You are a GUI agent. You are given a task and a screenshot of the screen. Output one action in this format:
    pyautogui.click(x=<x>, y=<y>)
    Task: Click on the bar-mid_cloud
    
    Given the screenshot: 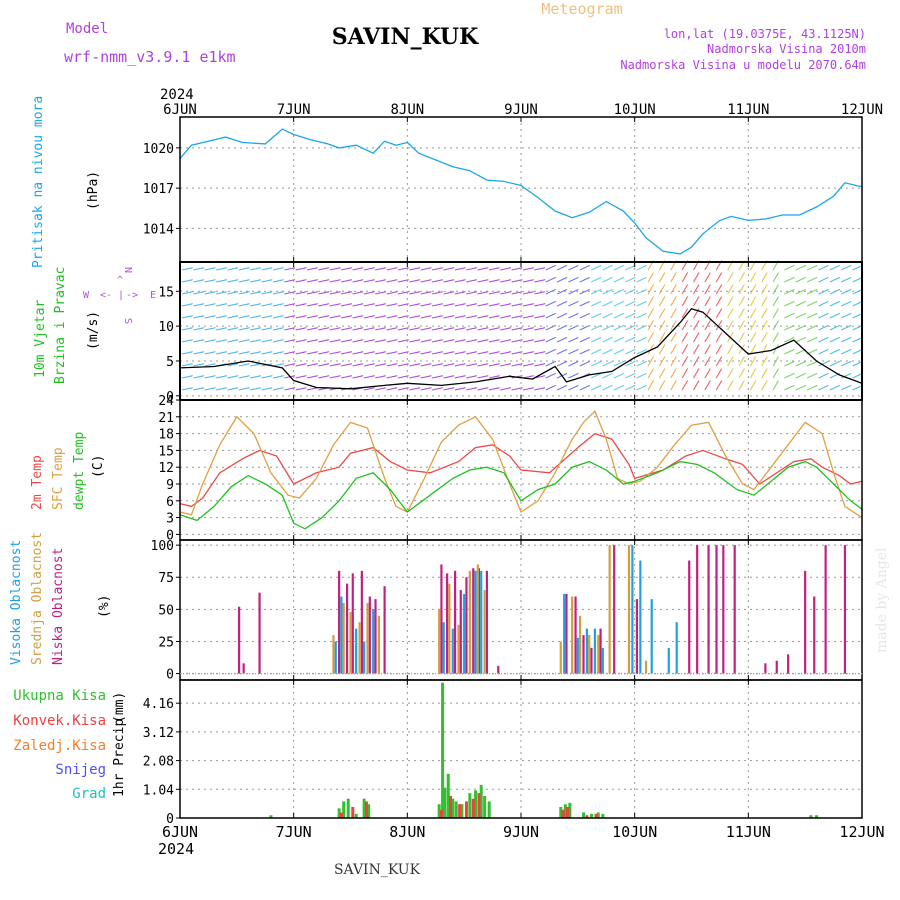 What is the action you would take?
    pyautogui.click(x=572, y=635)
    